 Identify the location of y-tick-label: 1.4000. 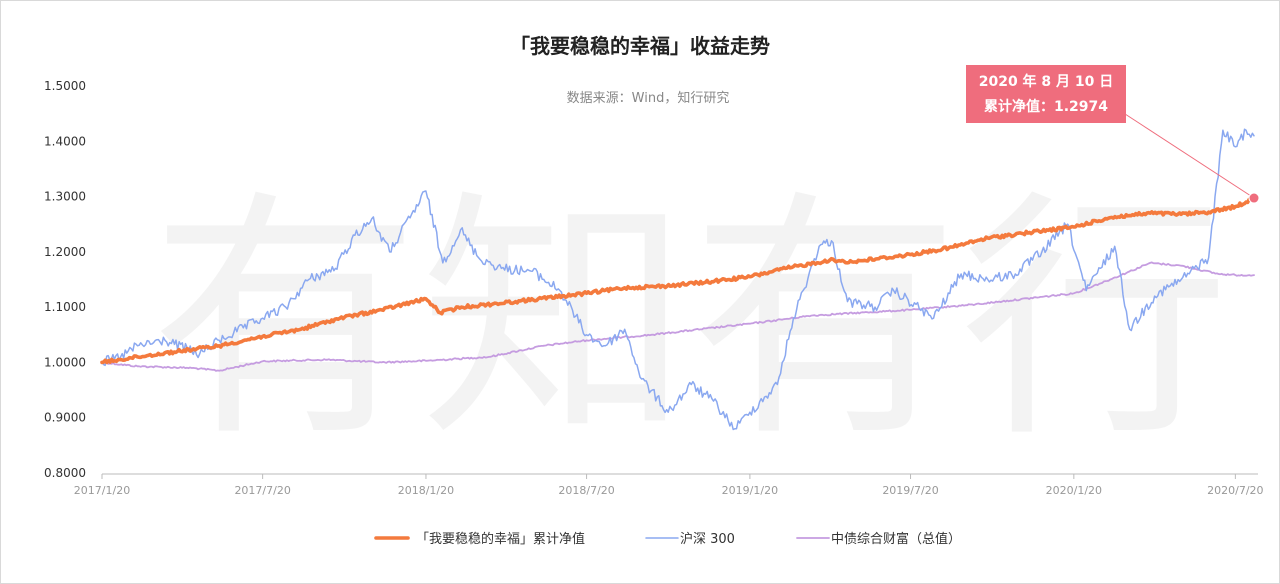
(65, 141).